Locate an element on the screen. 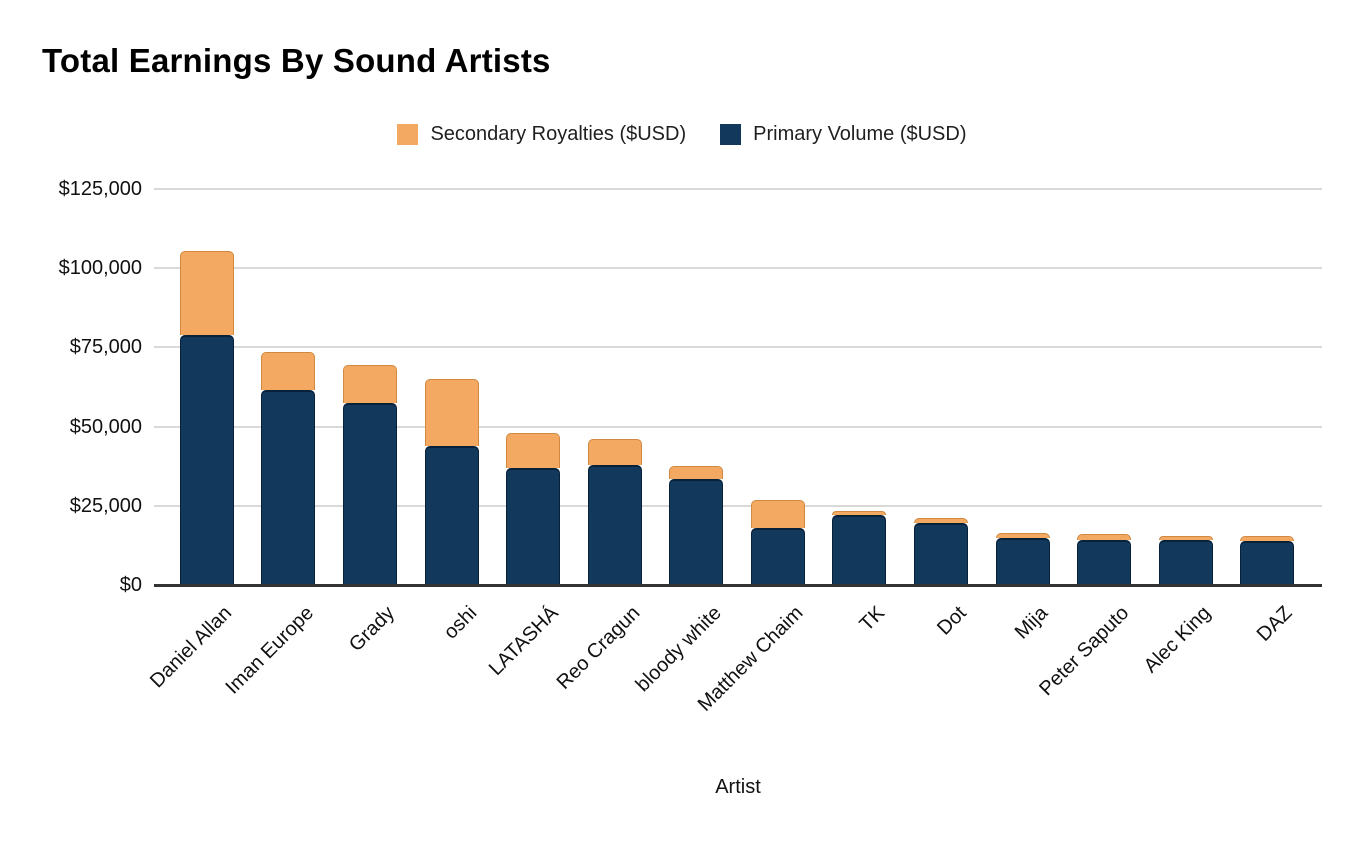 This screenshot has height=844, width=1364. legend-label-secondary: Secondary Royalties ($USD) is located at coordinates (558, 133).